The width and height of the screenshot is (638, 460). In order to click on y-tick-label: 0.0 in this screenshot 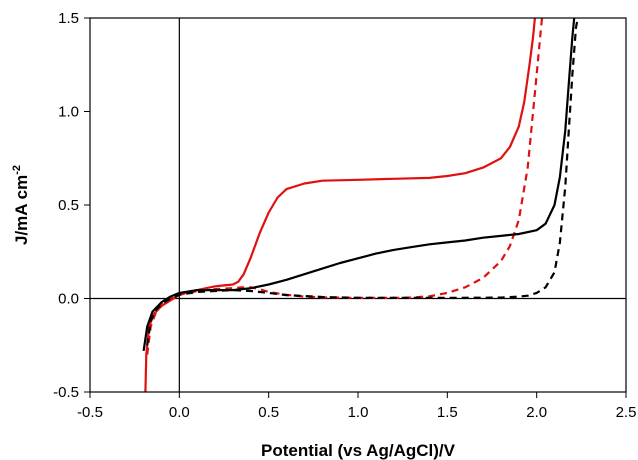, I will do `click(68, 299)`.